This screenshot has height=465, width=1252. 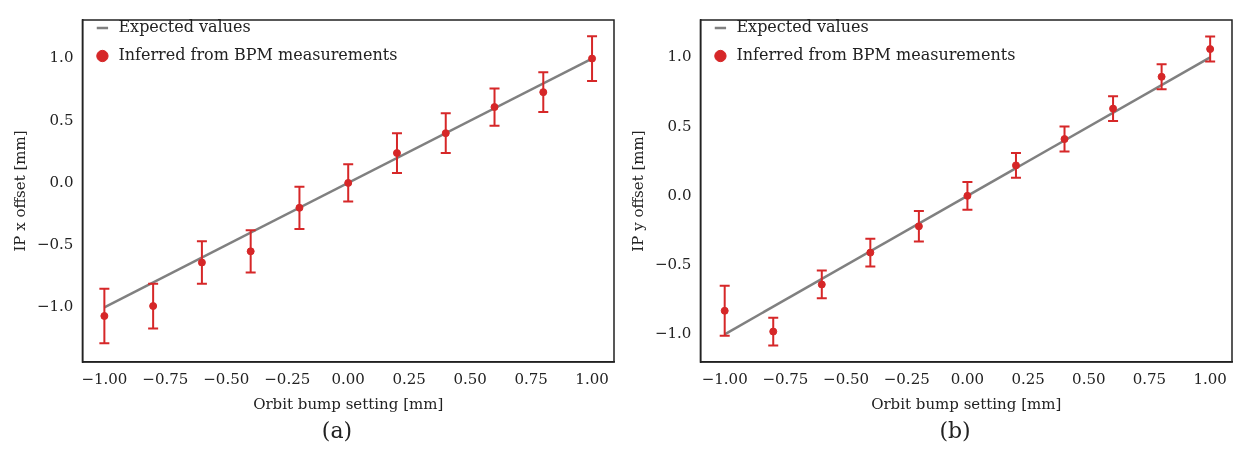 I want to click on y-axis-title: IP x offset [mm], so click(x=19, y=191).